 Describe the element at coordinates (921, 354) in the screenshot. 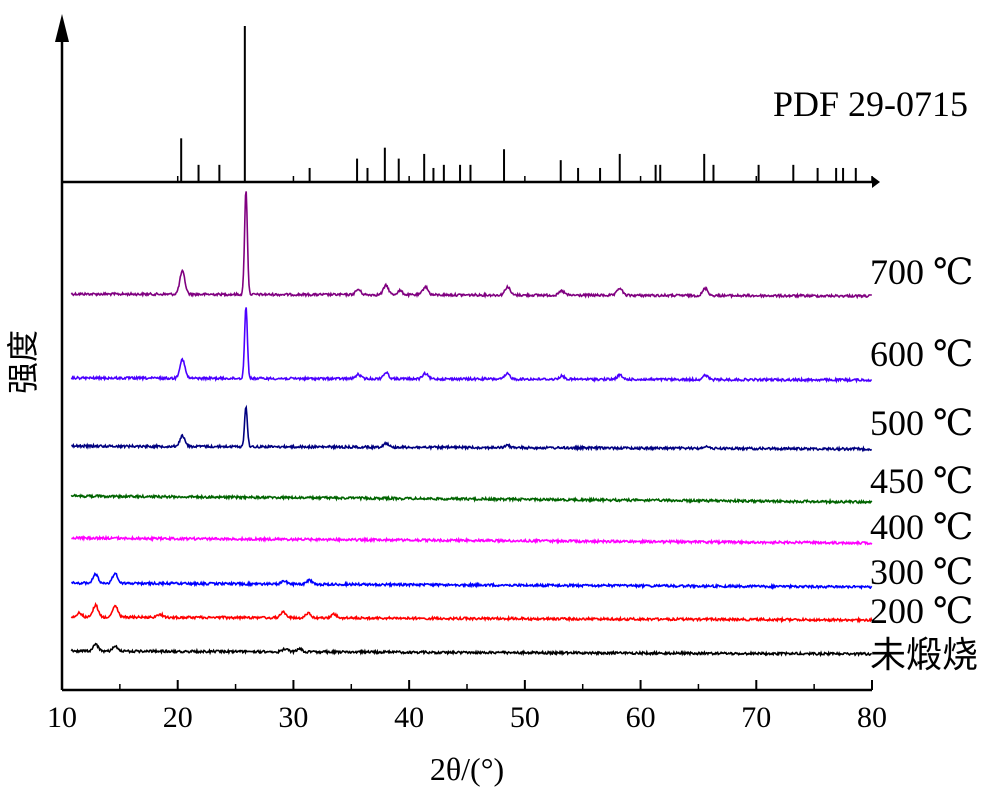

I see `series-label: 600 ℃` at that location.